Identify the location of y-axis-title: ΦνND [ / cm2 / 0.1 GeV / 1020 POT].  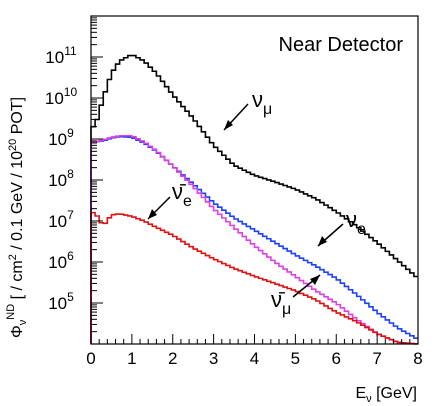
(17, 217).